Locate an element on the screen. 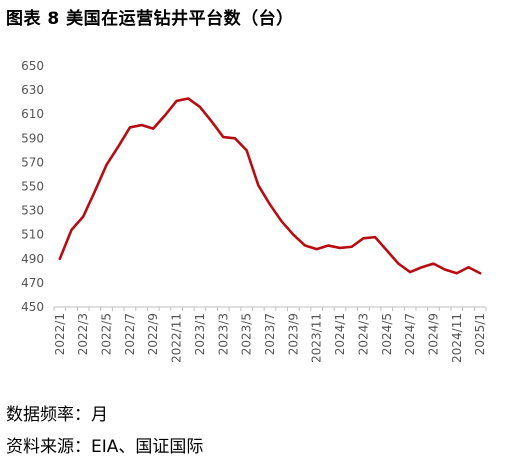 This screenshot has height=464, width=514. y-tick-label: 630 is located at coordinates (32, 90).